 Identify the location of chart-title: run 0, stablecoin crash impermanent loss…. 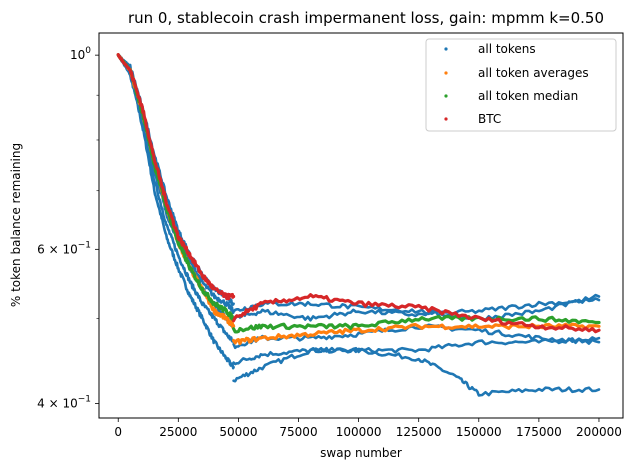
(366, 18).